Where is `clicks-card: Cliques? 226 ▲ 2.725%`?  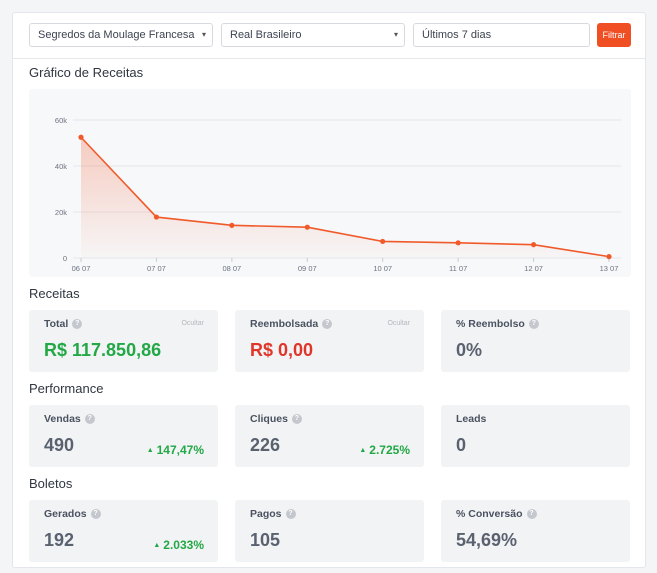
clicks-card: Cliques? 226 ▲ 2.725% is located at coordinates (329, 436).